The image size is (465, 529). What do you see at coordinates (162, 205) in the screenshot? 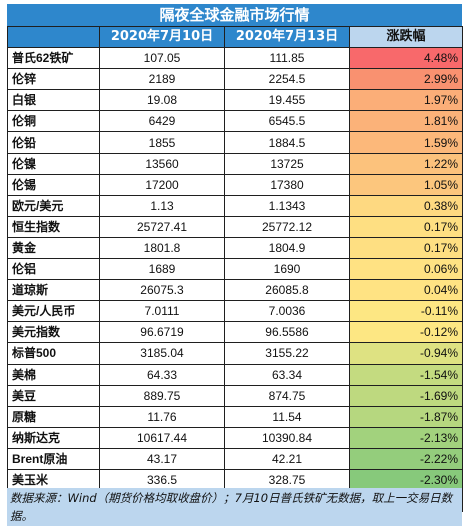
I see `value-date1: 1.13` at bounding box center [162, 205].